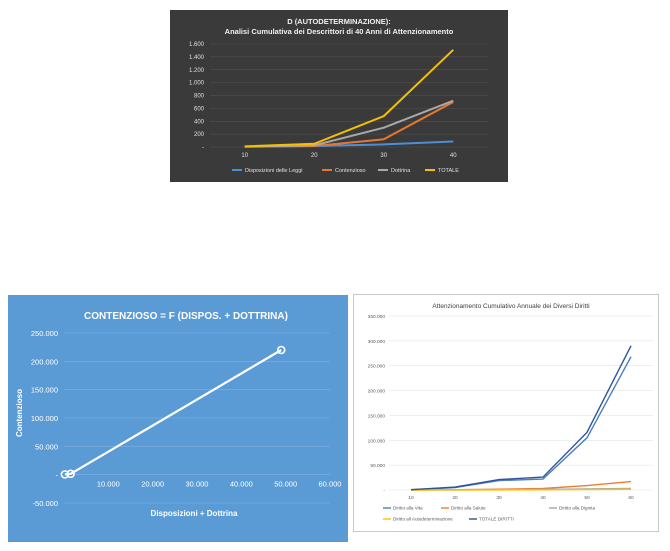 The height and width of the screenshot is (551, 670). What do you see at coordinates (197, 45) in the screenshot?
I see `chart1-y-tick: 1.600` at bounding box center [197, 45].